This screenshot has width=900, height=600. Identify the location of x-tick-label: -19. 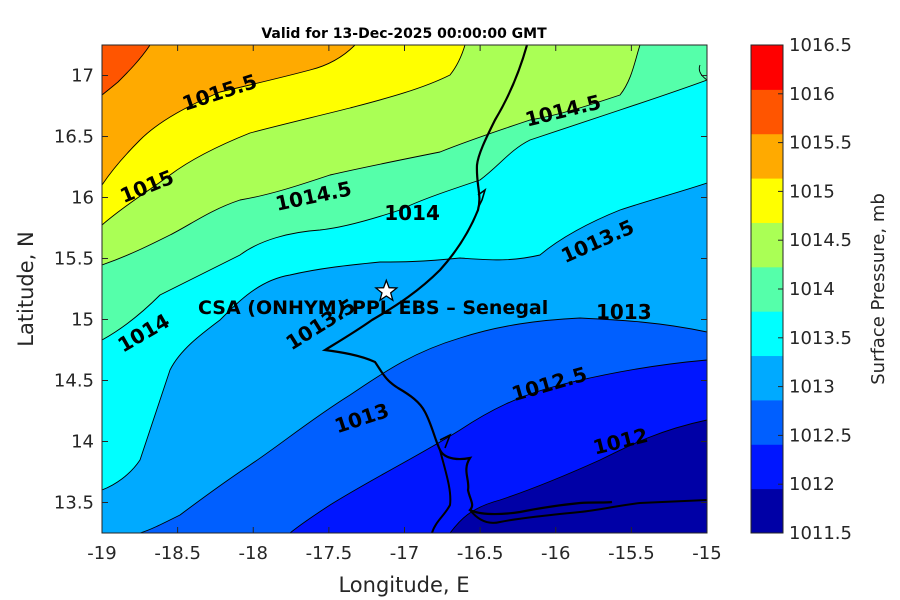
(101, 553).